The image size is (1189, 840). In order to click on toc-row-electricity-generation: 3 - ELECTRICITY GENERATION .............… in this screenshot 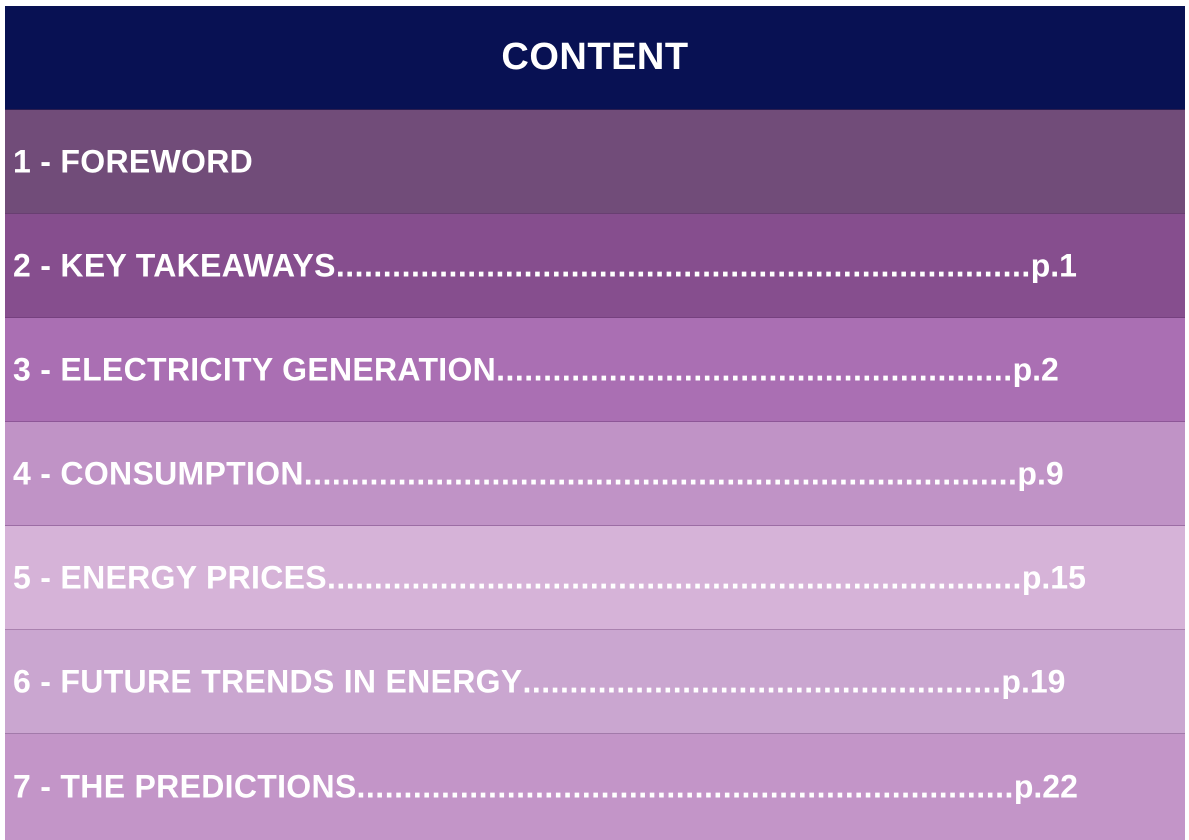, I will do `click(595, 370)`.